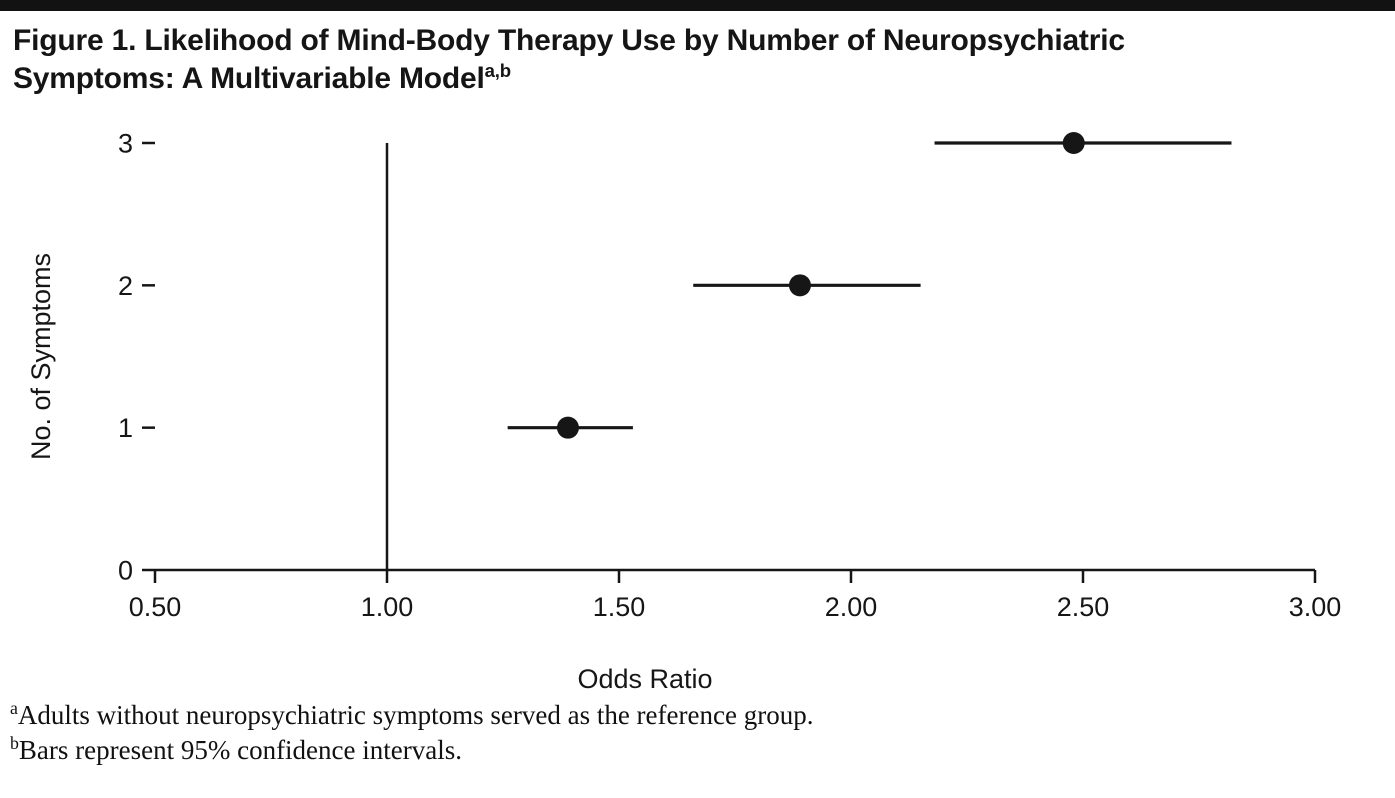 The height and width of the screenshot is (798, 1395). What do you see at coordinates (125, 428) in the screenshot?
I see `y-axis-tick-label: 1` at bounding box center [125, 428].